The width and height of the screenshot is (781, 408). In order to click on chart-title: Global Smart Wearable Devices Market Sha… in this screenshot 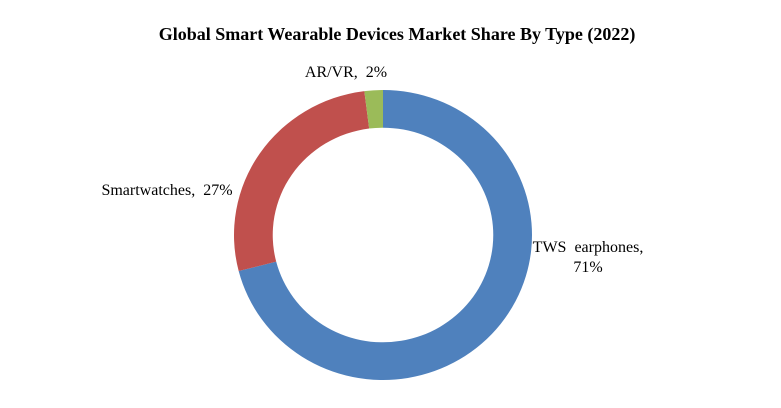, I will do `click(397, 34)`.